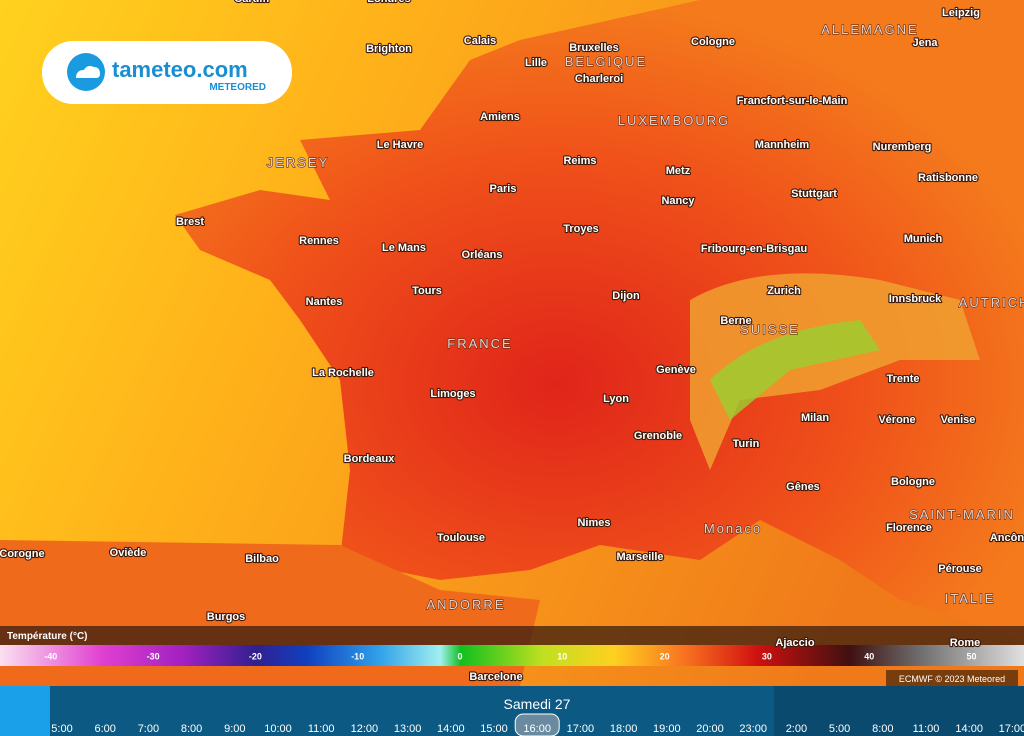 The height and width of the screenshot is (736, 1024). I want to click on city-label: Grenoble, so click(658, 436).